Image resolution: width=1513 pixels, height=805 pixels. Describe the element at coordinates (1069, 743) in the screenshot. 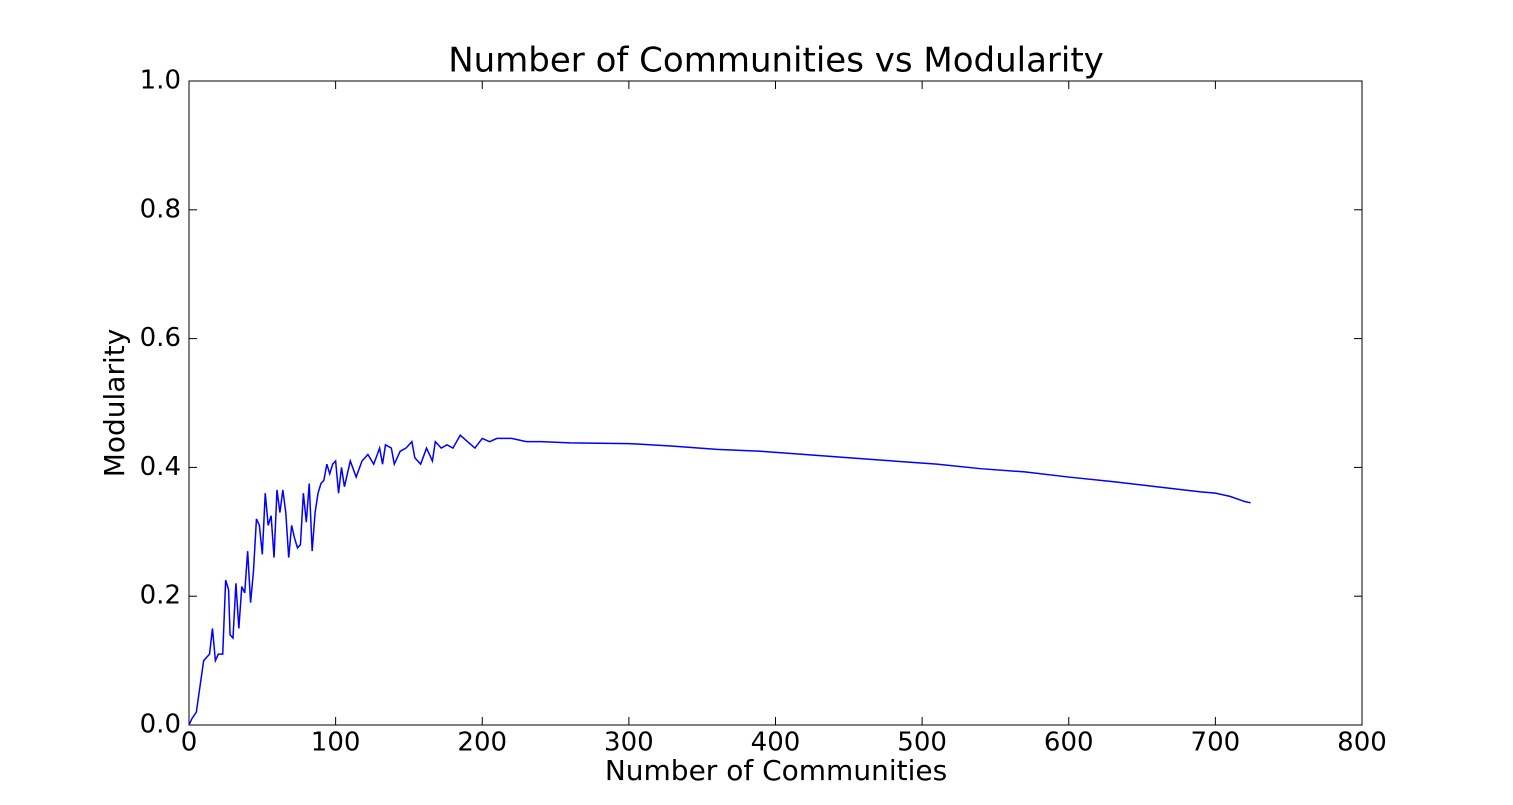

I see `x-tick-label: 600` at that location.